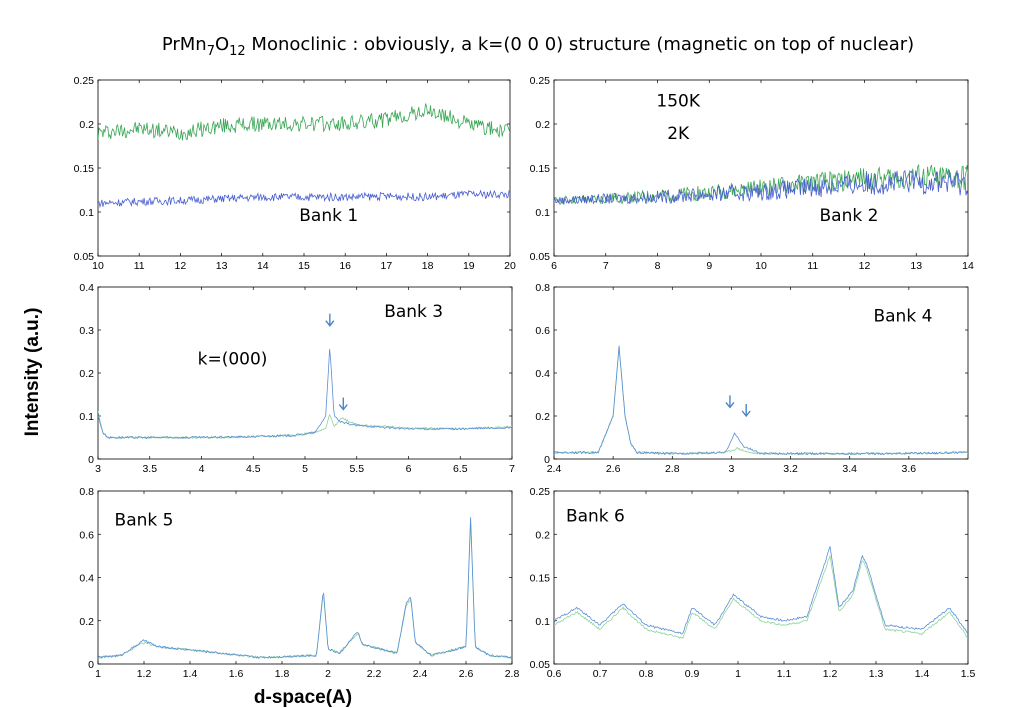  I want to click on x-tick-label: 3.4, so click(849, 469).